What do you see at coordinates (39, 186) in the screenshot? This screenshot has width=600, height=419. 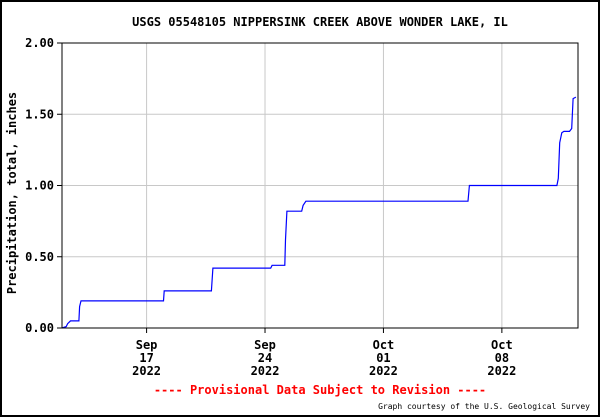 I see `y-tick-label: 1.00` at bounding box center [39, 186].